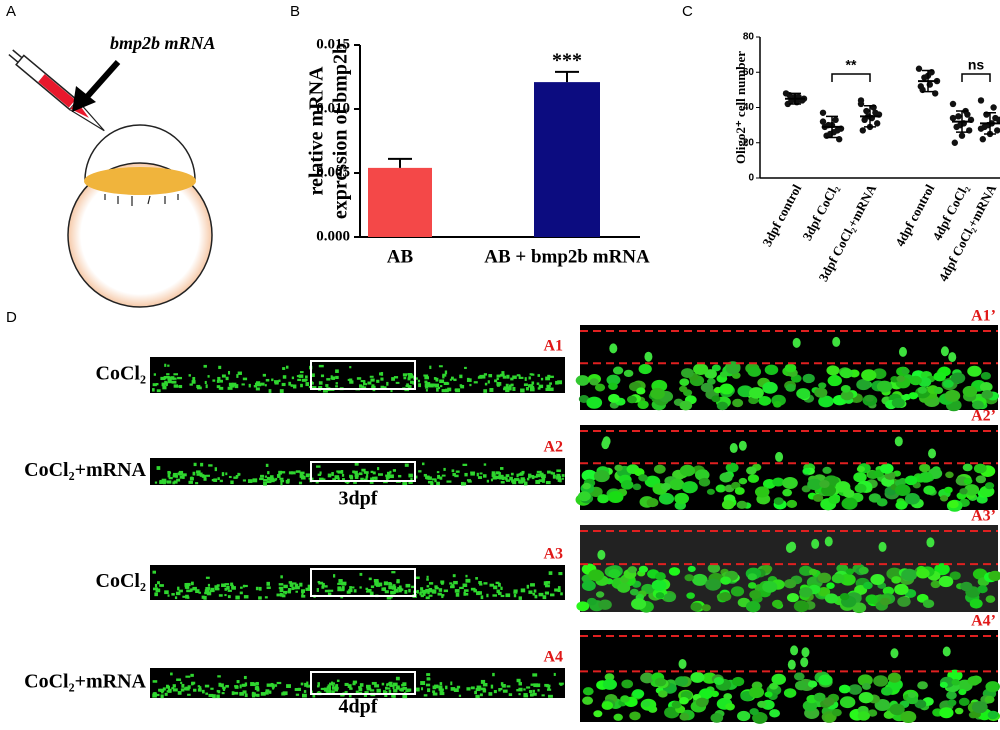  Describe the element at coordinates (553, 657) in the screenshot. I see `image-tag: A4` at that location.